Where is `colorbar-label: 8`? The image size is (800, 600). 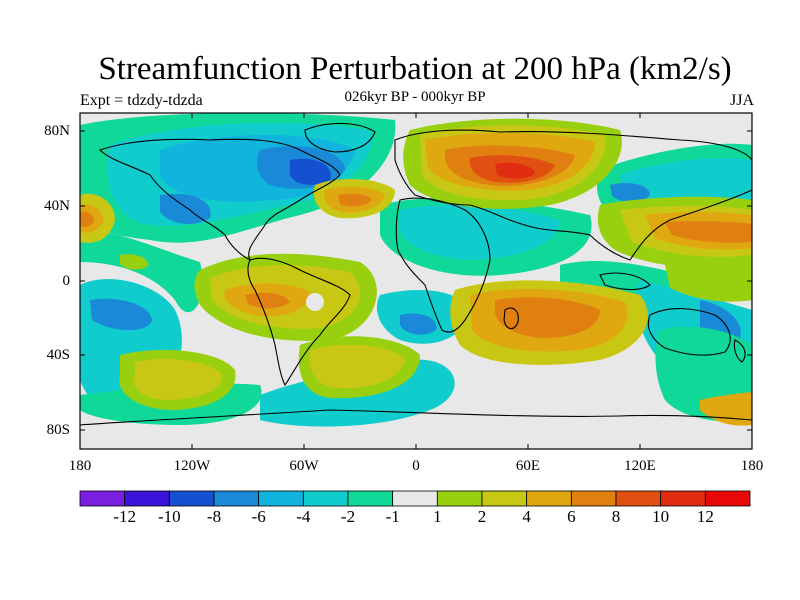
colorbar-label: 8 is located at coordinates (616, 516).